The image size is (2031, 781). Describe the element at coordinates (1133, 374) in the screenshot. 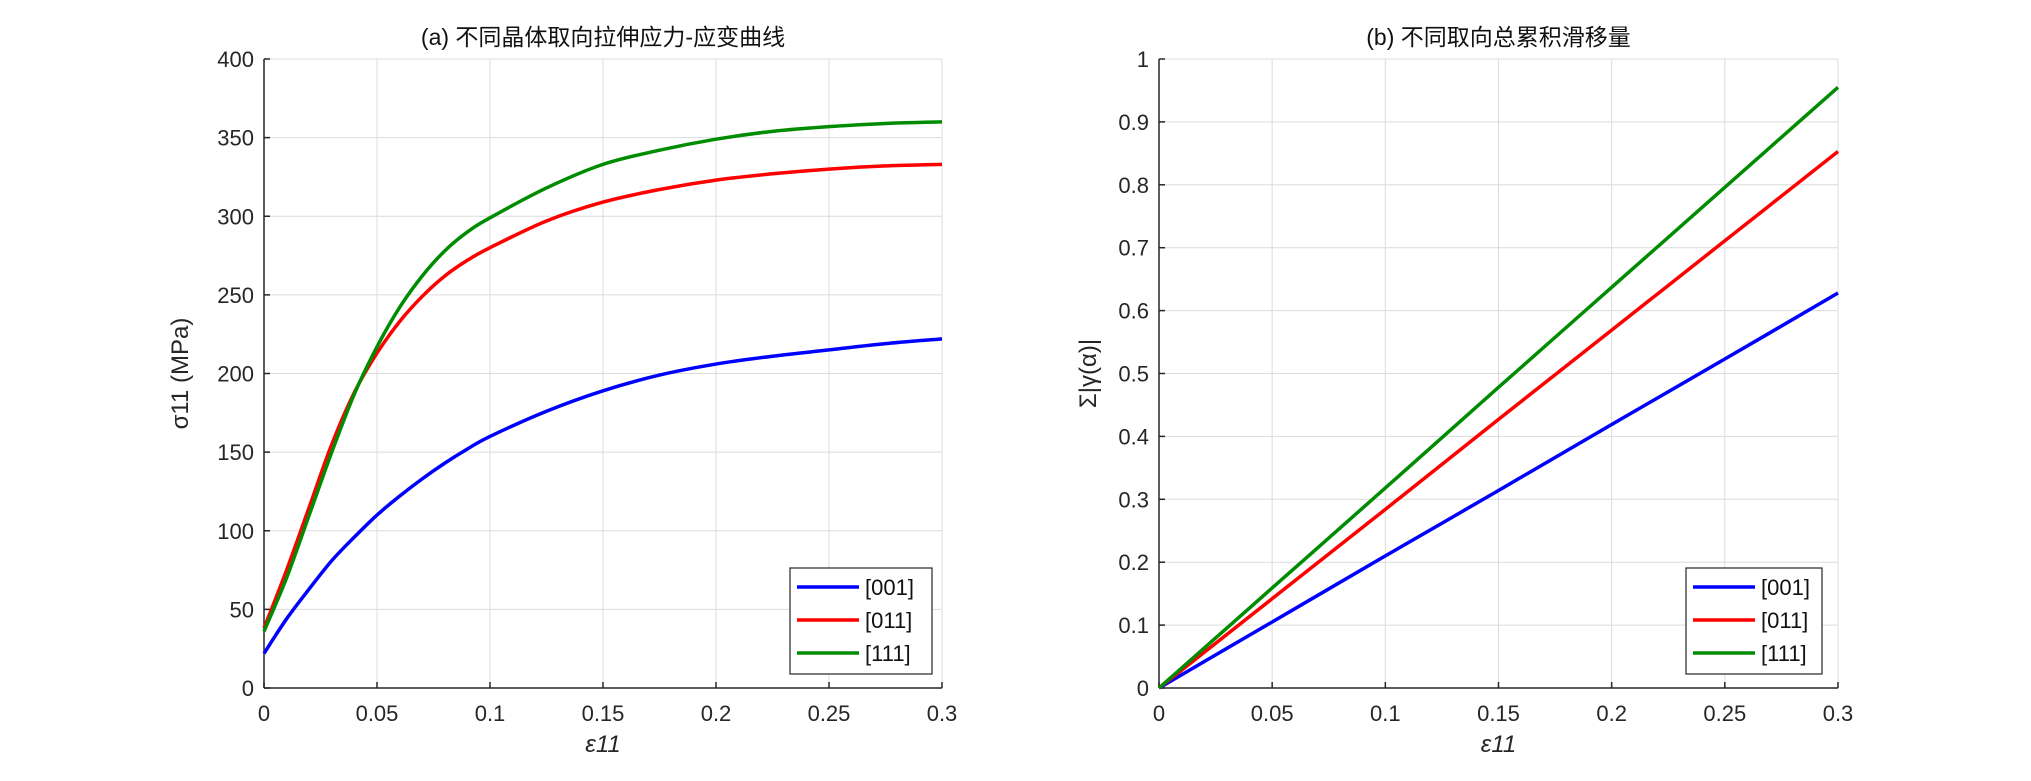

I see `y-tick-label: 0.5` at that location.